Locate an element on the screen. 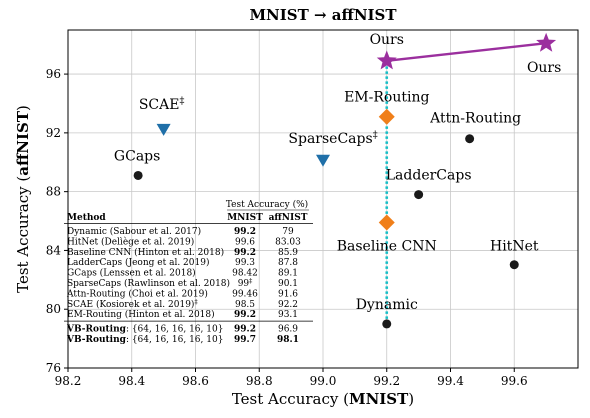 The width and height of the screenshot is (590, 418). x-tick-label: 99.2 is located at coordinates (386, 381).